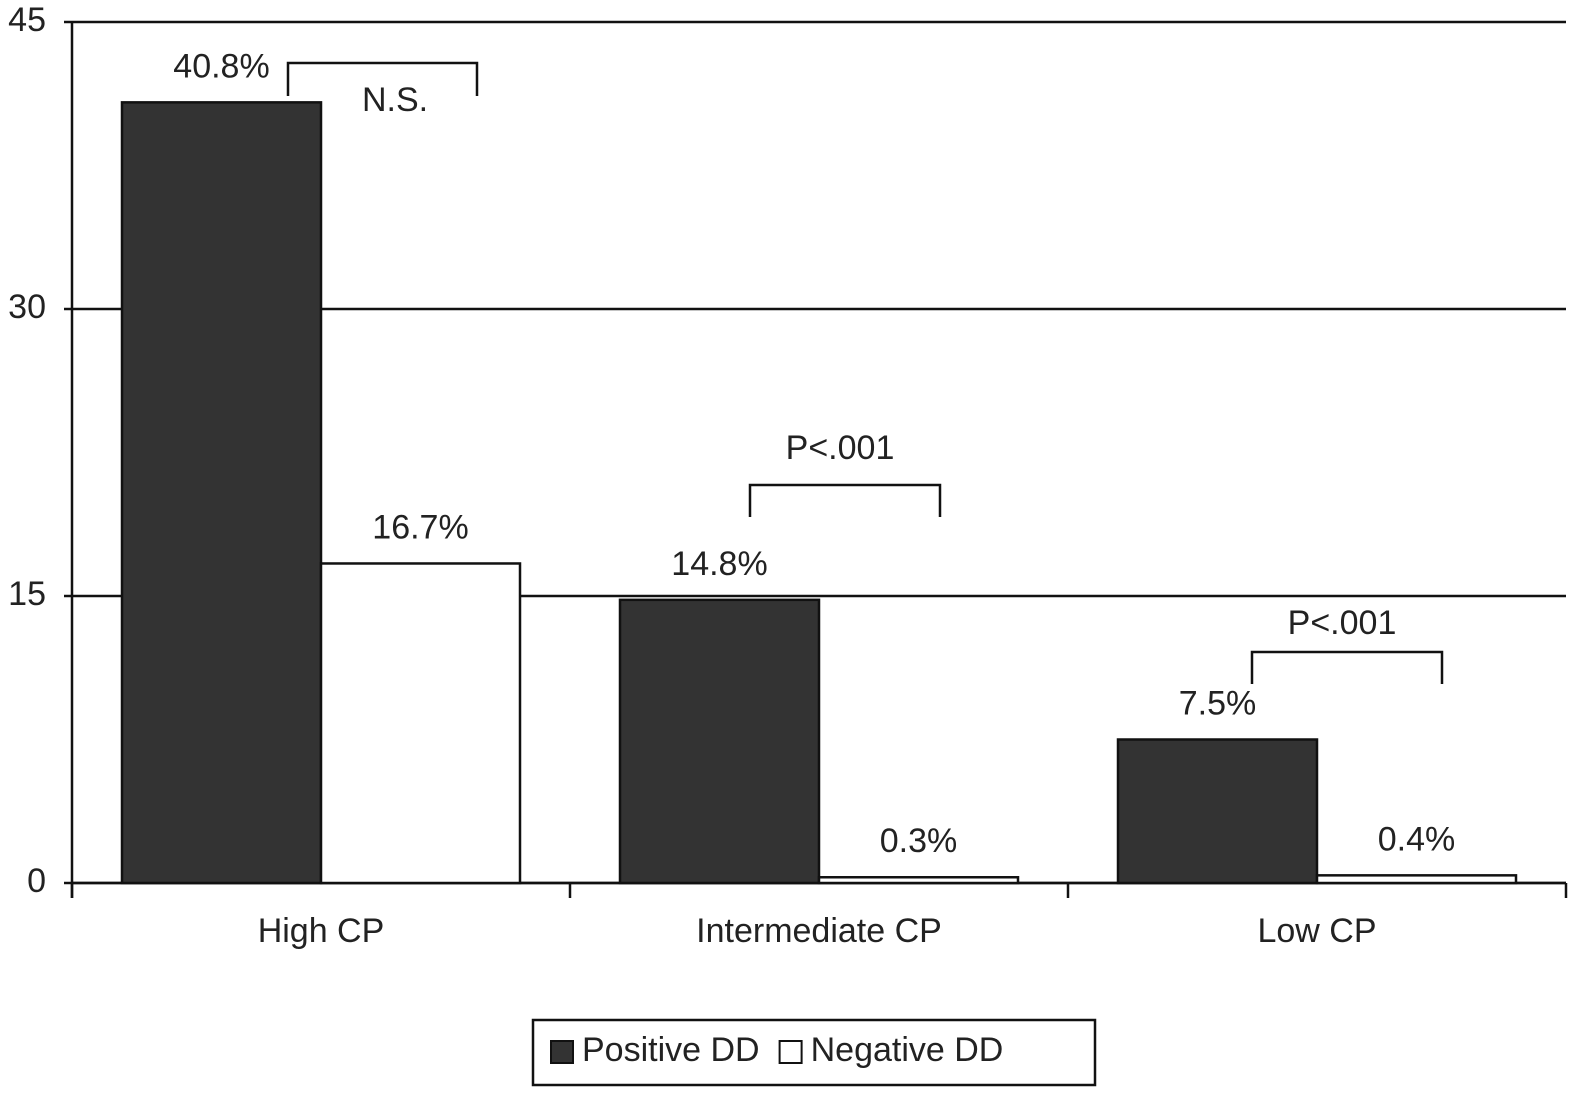 This screenshot has width=1576, height=1093. What do you see at coordinates (671, 1050) in the screenshot?
I see `legend-label: Positive DD` at bounding box center [671, 1050].